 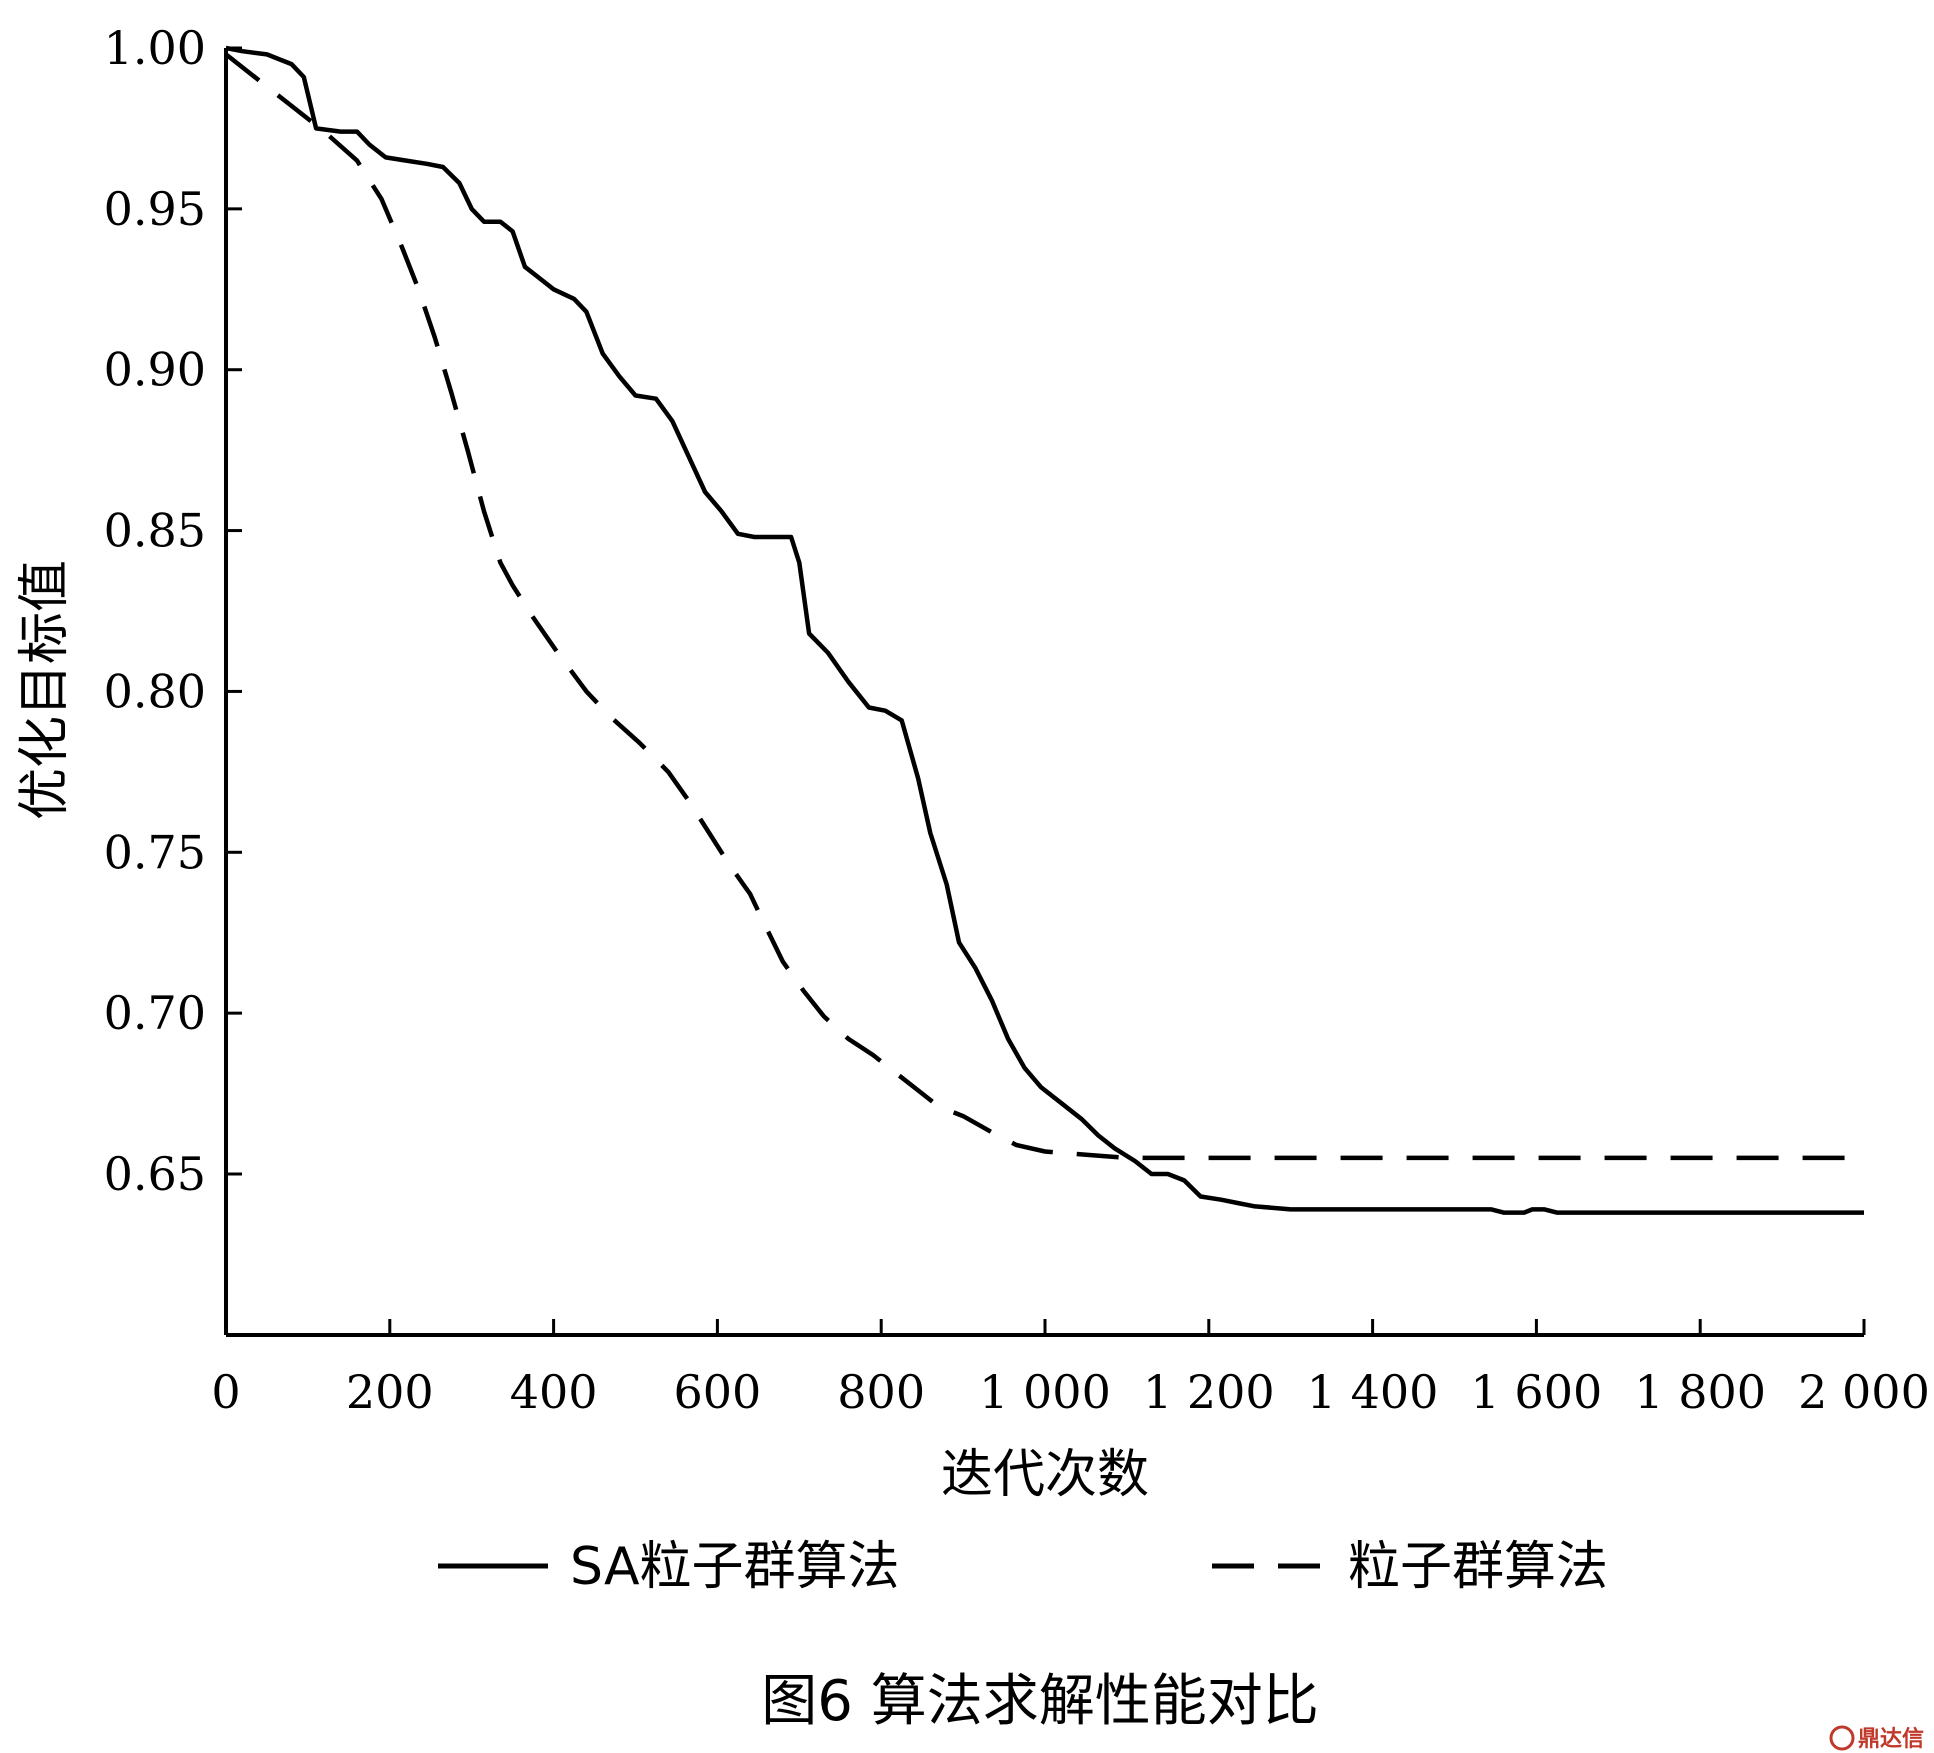 I want to click on watermark-logo: 鼎达信, so click(x=1876, y=1738).